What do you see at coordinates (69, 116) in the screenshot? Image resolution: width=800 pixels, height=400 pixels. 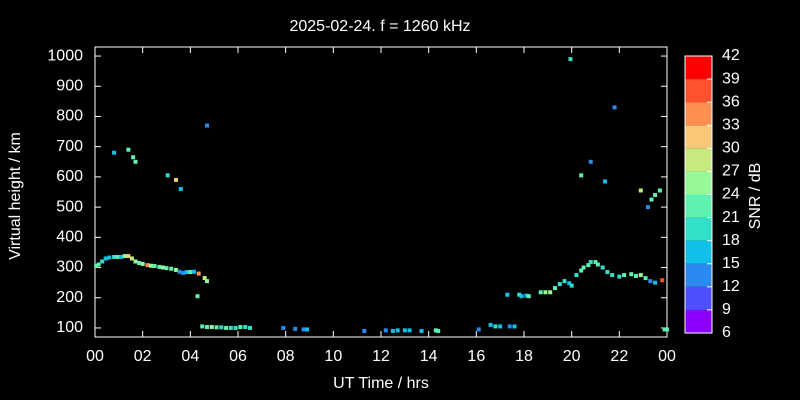 I see `y-tick-label: 800` at bounding box center [69, 116].